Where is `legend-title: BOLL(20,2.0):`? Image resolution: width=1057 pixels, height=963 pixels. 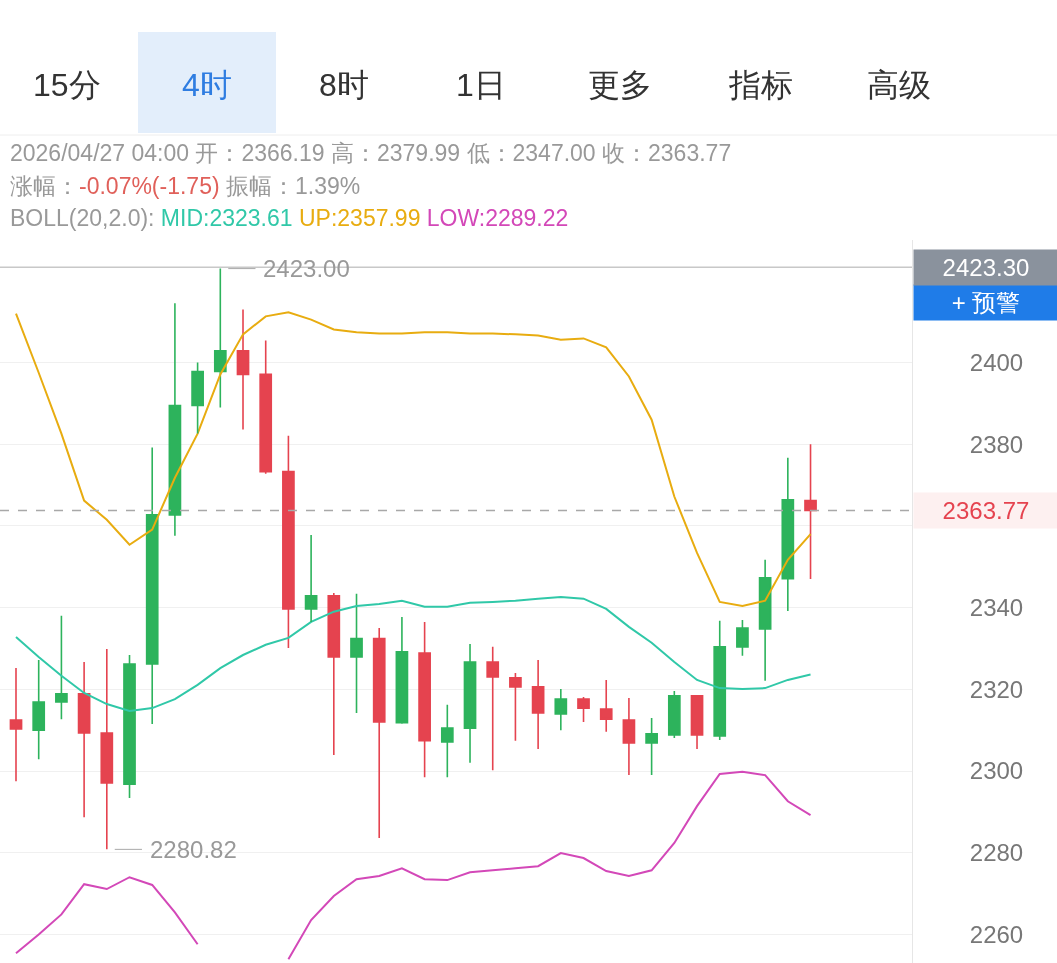 legend-title: BOLL(20,2.0): is located at coordinates (82, 218).